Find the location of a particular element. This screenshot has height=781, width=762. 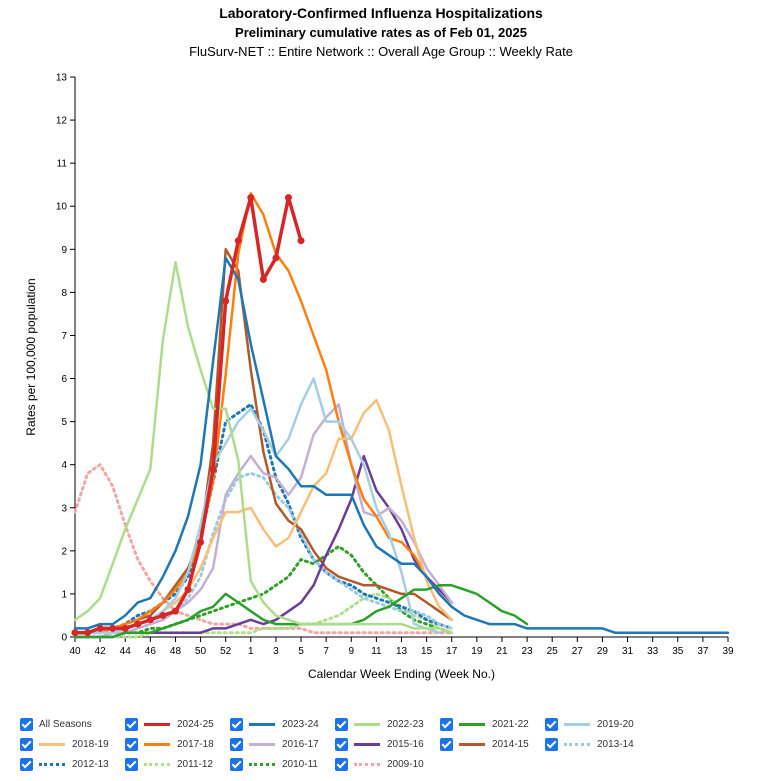

x-tick-label: 46 is located at coordinates (151, 651).